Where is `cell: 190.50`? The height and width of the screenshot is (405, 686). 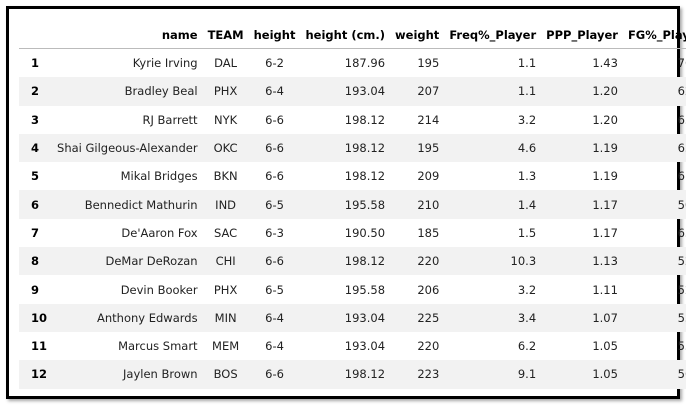 cell: 190.50 is located at coordinates (365, 232).